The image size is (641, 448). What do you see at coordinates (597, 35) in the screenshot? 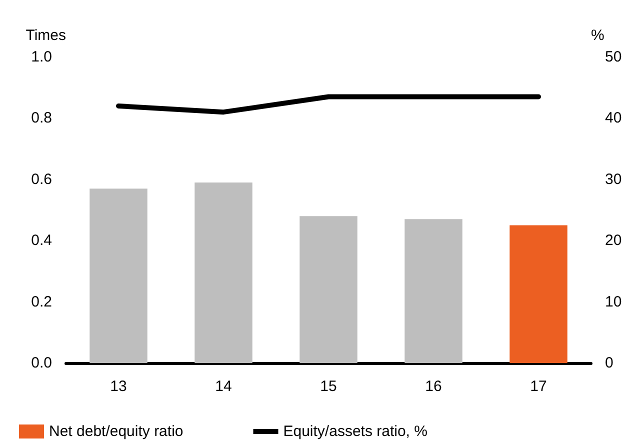
I see `y2-axis-title: %` at bounding box center [597, 35].